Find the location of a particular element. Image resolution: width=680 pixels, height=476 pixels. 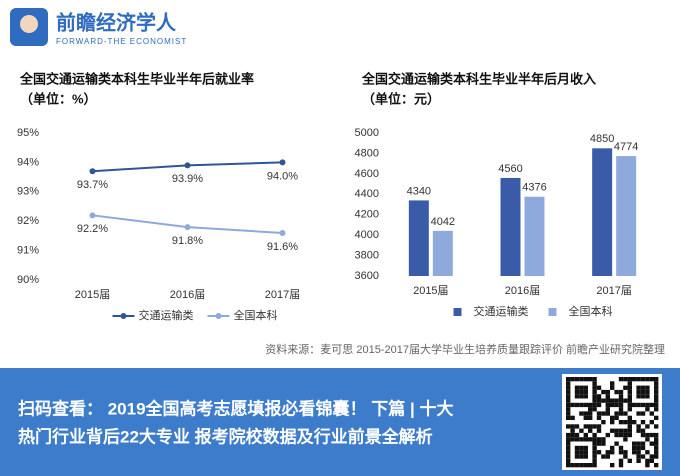

data-label: 4376 is located at coordinates (534, 188).